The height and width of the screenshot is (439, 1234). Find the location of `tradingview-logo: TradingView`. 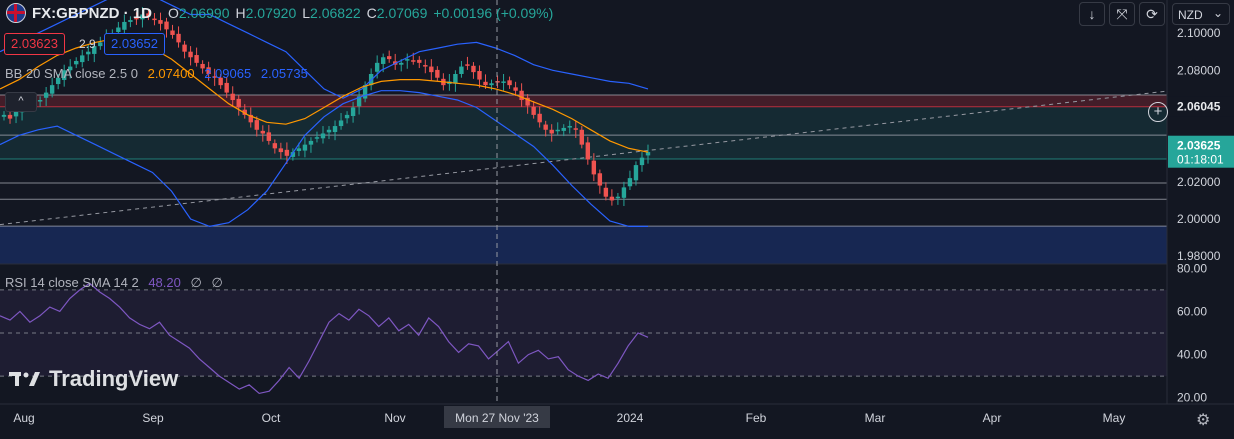

tradingview-logo: TradingView is located at coordinates (93, 379).